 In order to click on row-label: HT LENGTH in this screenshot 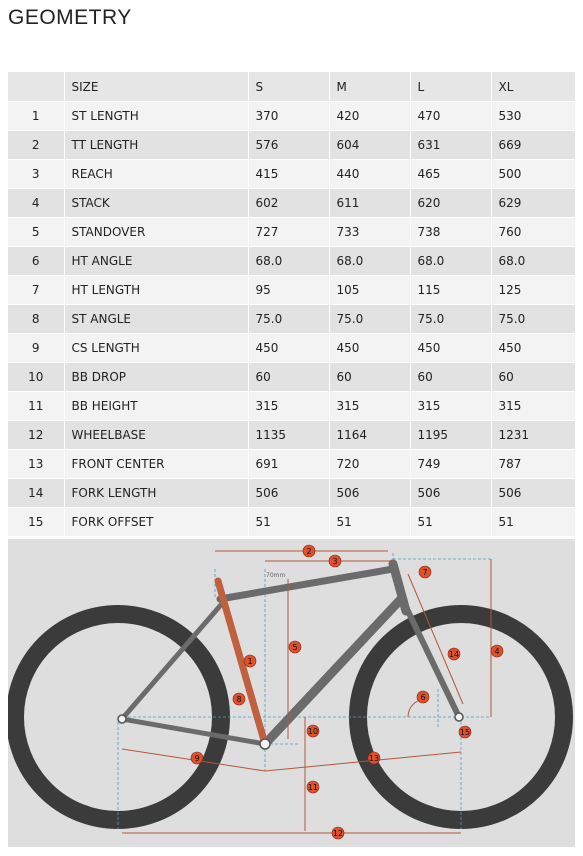, I will do `click(156, 290)`.